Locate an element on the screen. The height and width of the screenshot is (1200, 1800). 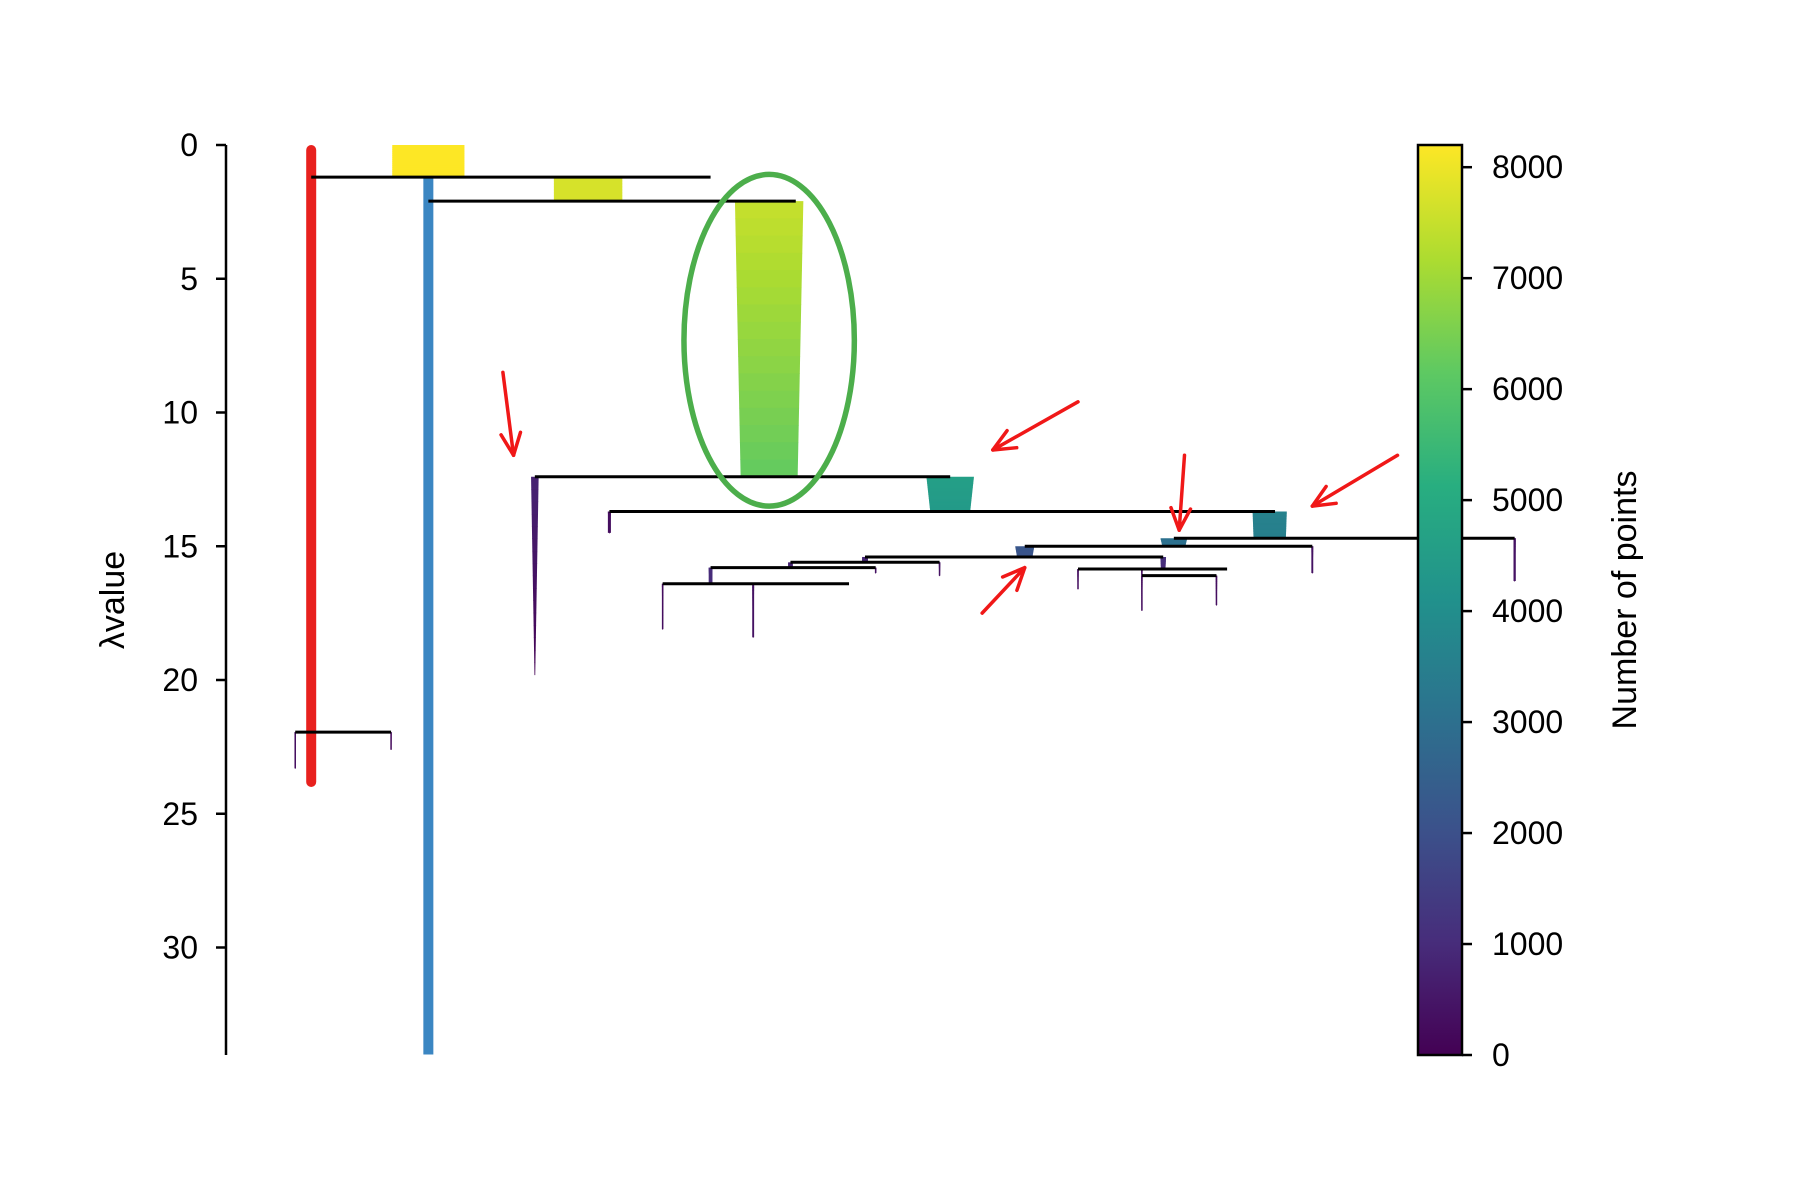
circled-main-branch is located at coordinates (769, 339).